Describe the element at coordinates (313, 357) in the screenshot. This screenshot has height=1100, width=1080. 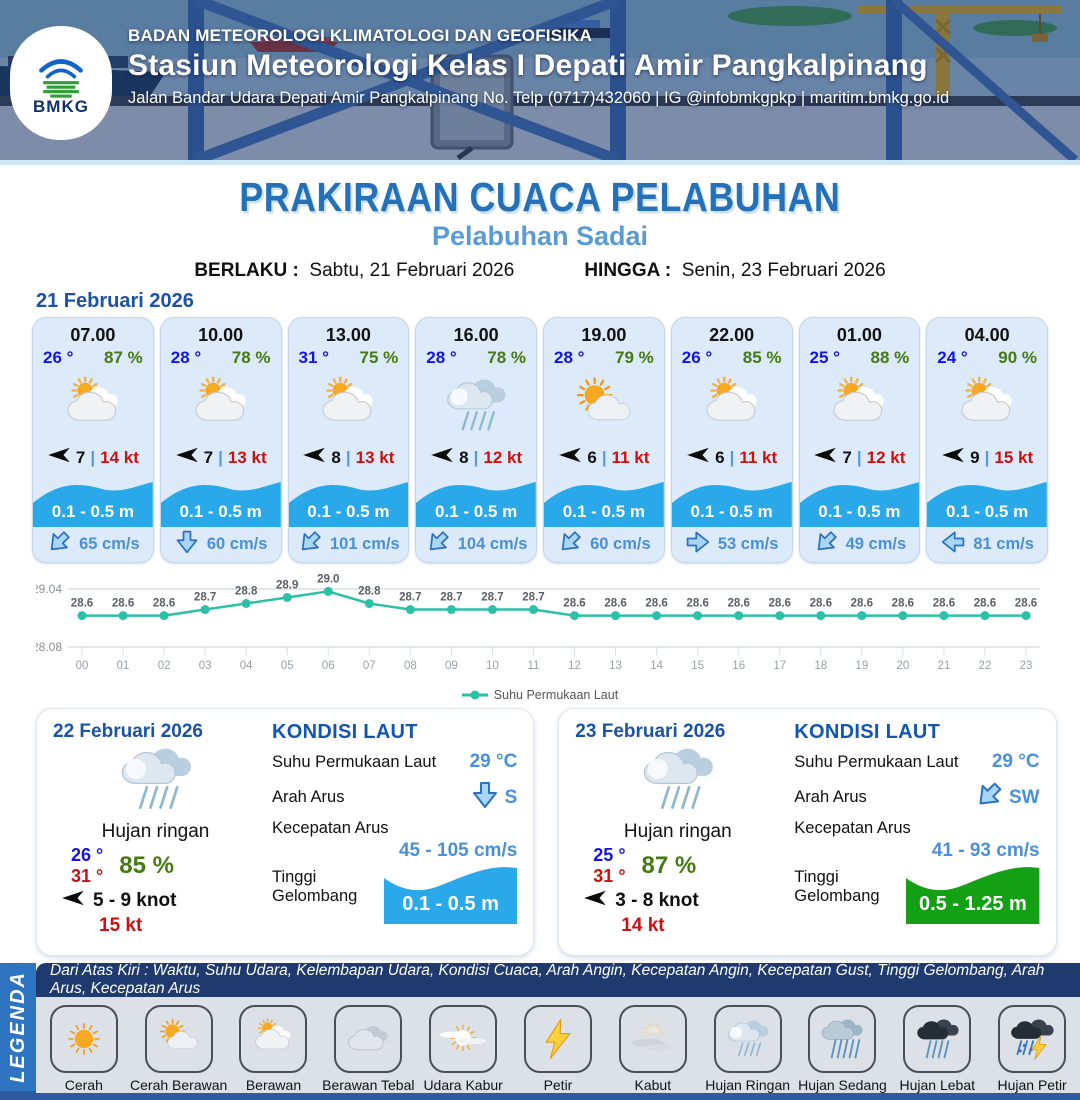
I see `air-temperature: 31 °` at that location.